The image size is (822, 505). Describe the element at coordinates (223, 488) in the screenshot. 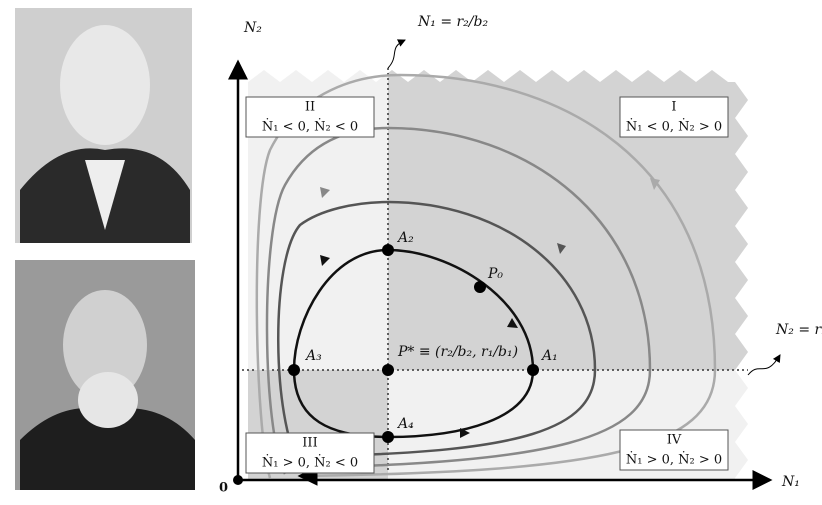

I see `origin-label: 0` at that location.